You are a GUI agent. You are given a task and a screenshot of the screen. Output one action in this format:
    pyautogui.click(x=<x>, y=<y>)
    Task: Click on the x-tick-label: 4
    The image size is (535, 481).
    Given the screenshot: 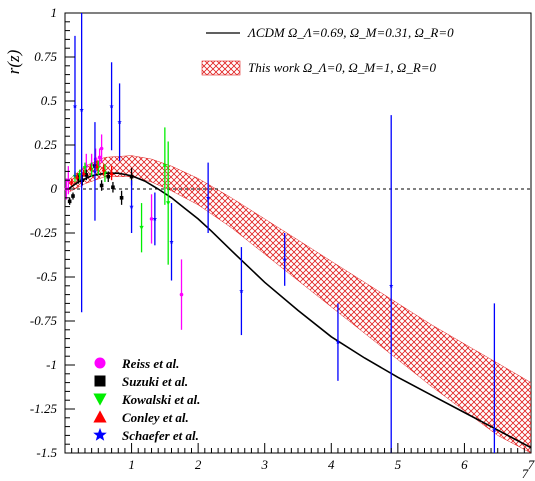 What is the action you would take?
    pyautogui.click(x=331, y=464)
    